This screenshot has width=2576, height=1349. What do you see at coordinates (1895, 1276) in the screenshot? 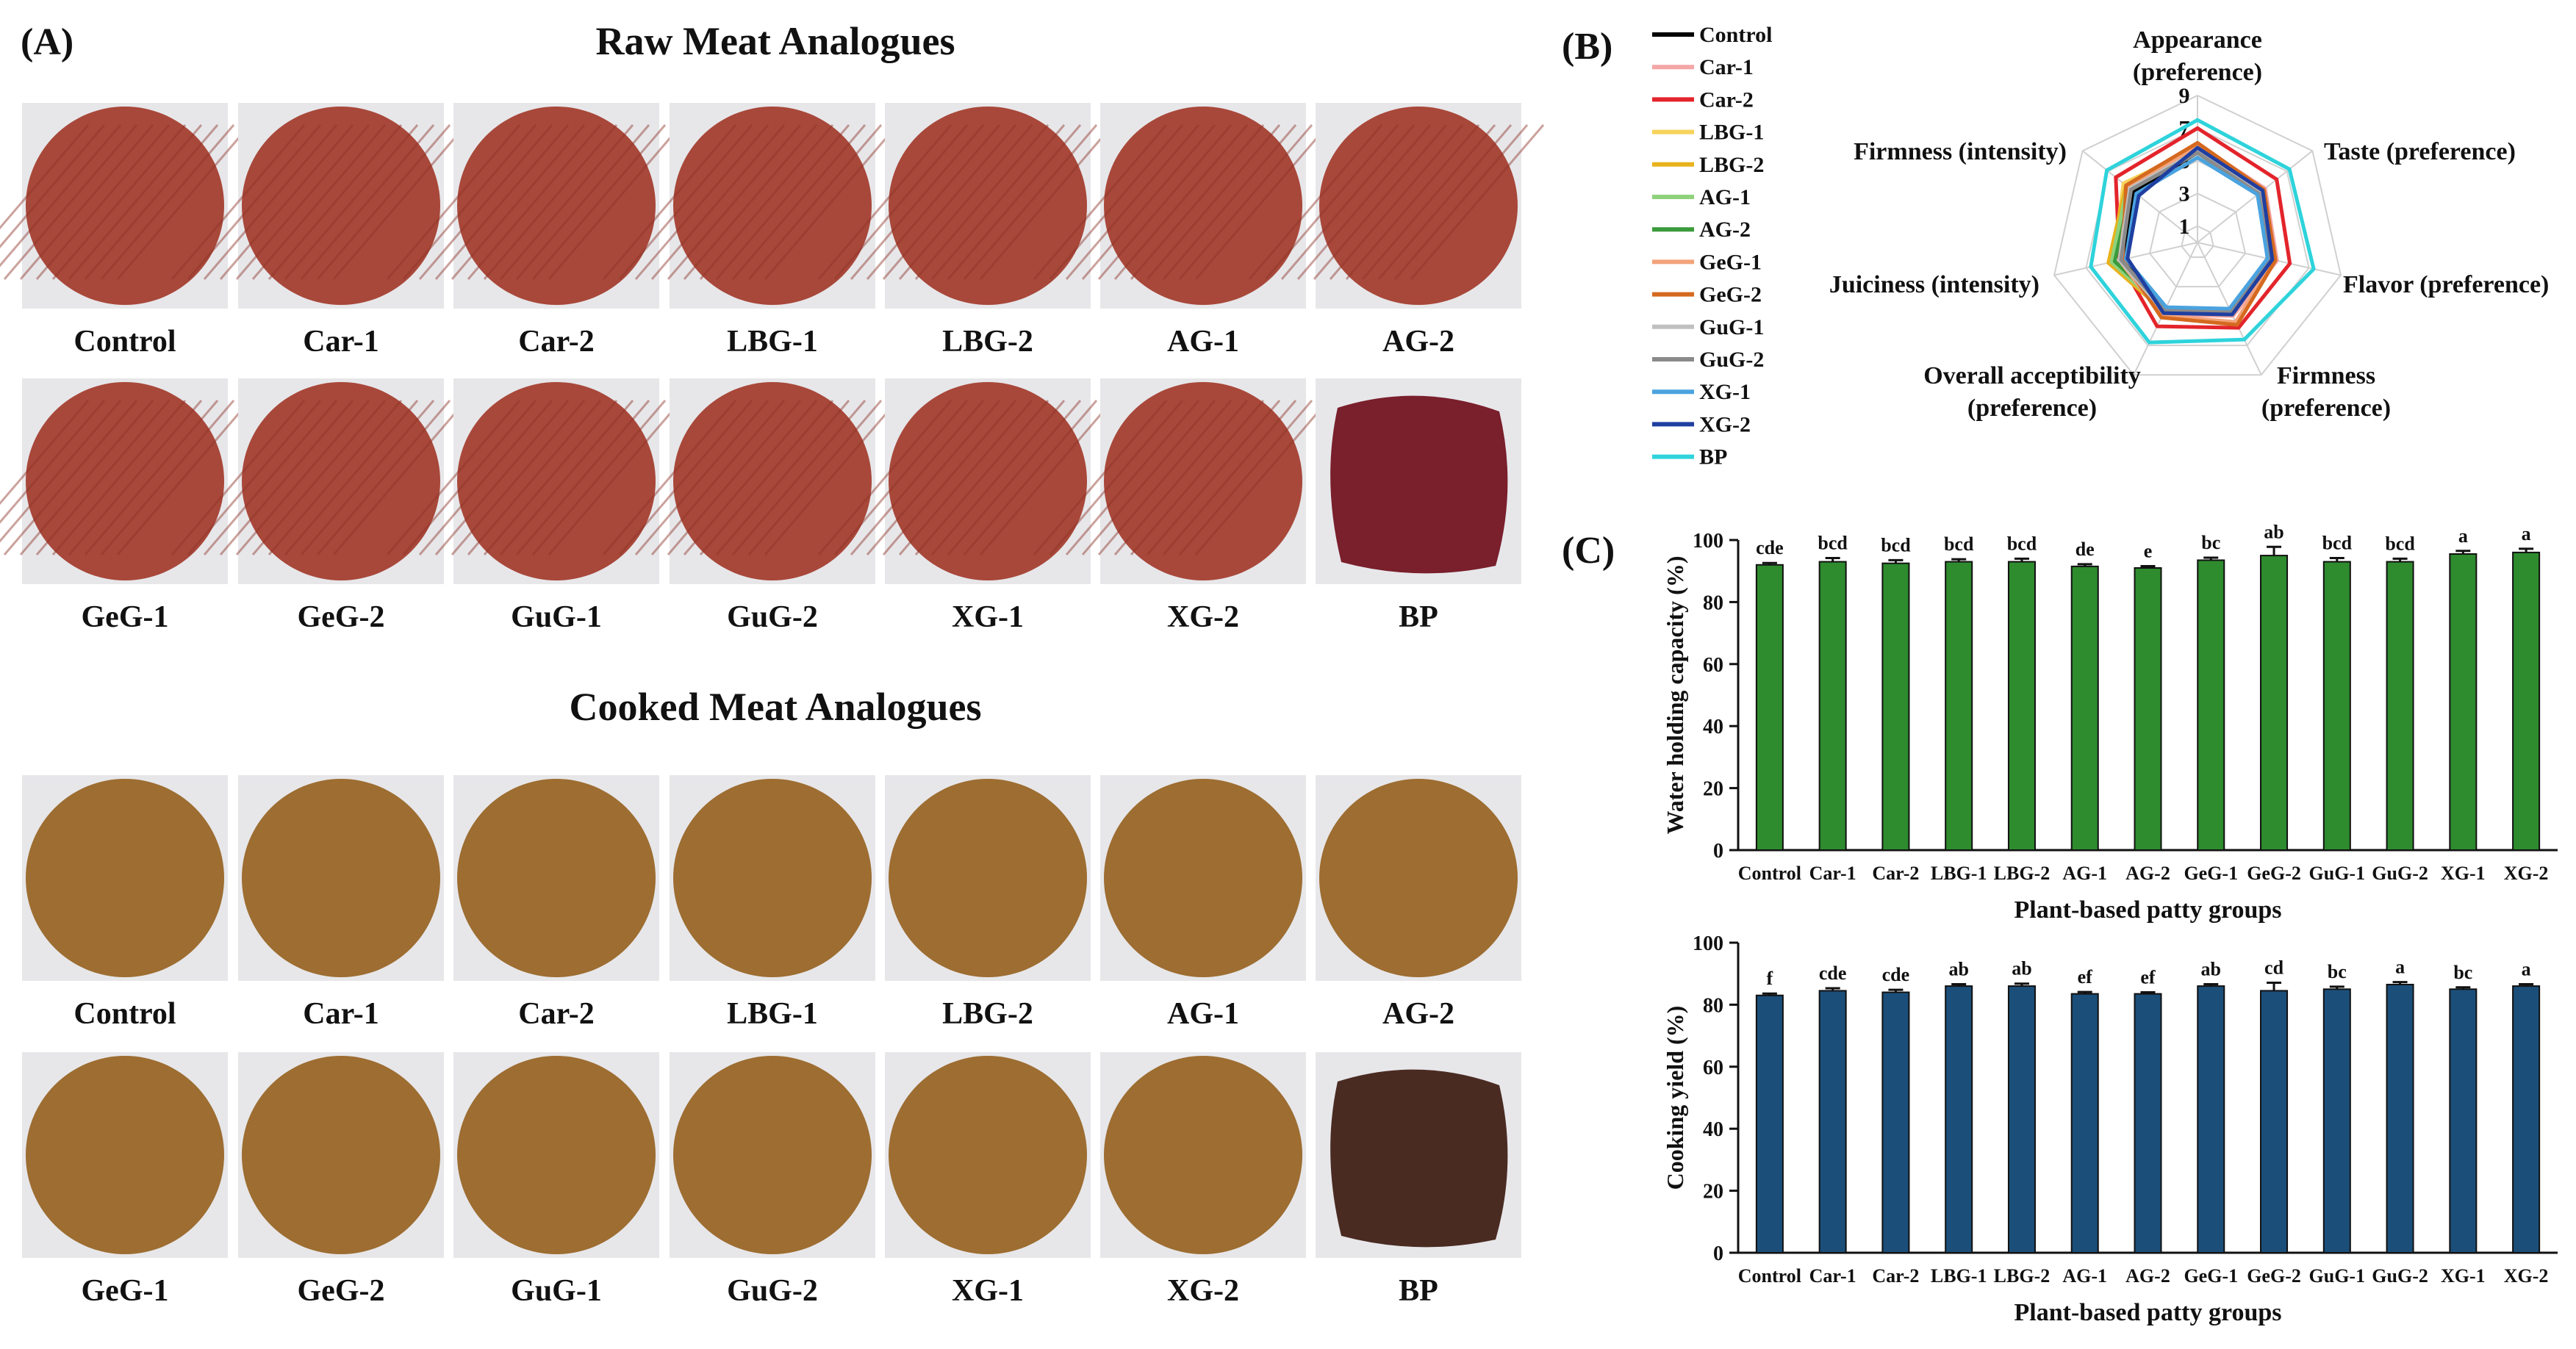
I see `x-tick-label: Car-2` at bounding box center [1895, 1276].